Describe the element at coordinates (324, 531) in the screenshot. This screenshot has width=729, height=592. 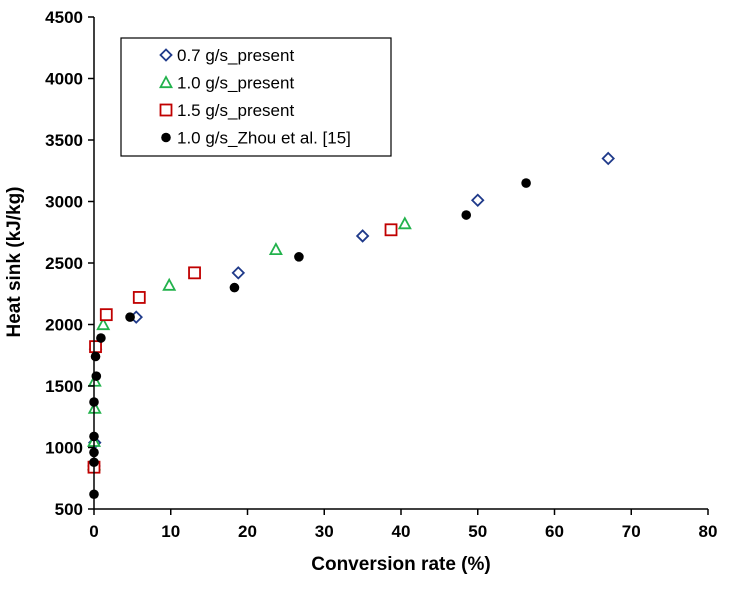
I see `x-tick-label: 30` at that location.